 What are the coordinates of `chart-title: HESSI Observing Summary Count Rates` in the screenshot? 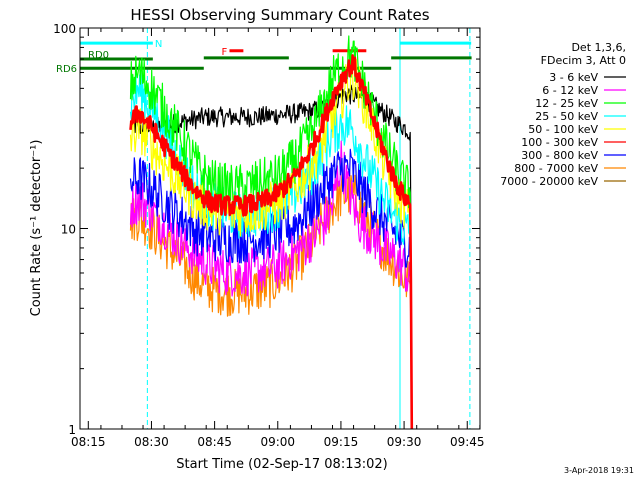 It's located at (279, 15).